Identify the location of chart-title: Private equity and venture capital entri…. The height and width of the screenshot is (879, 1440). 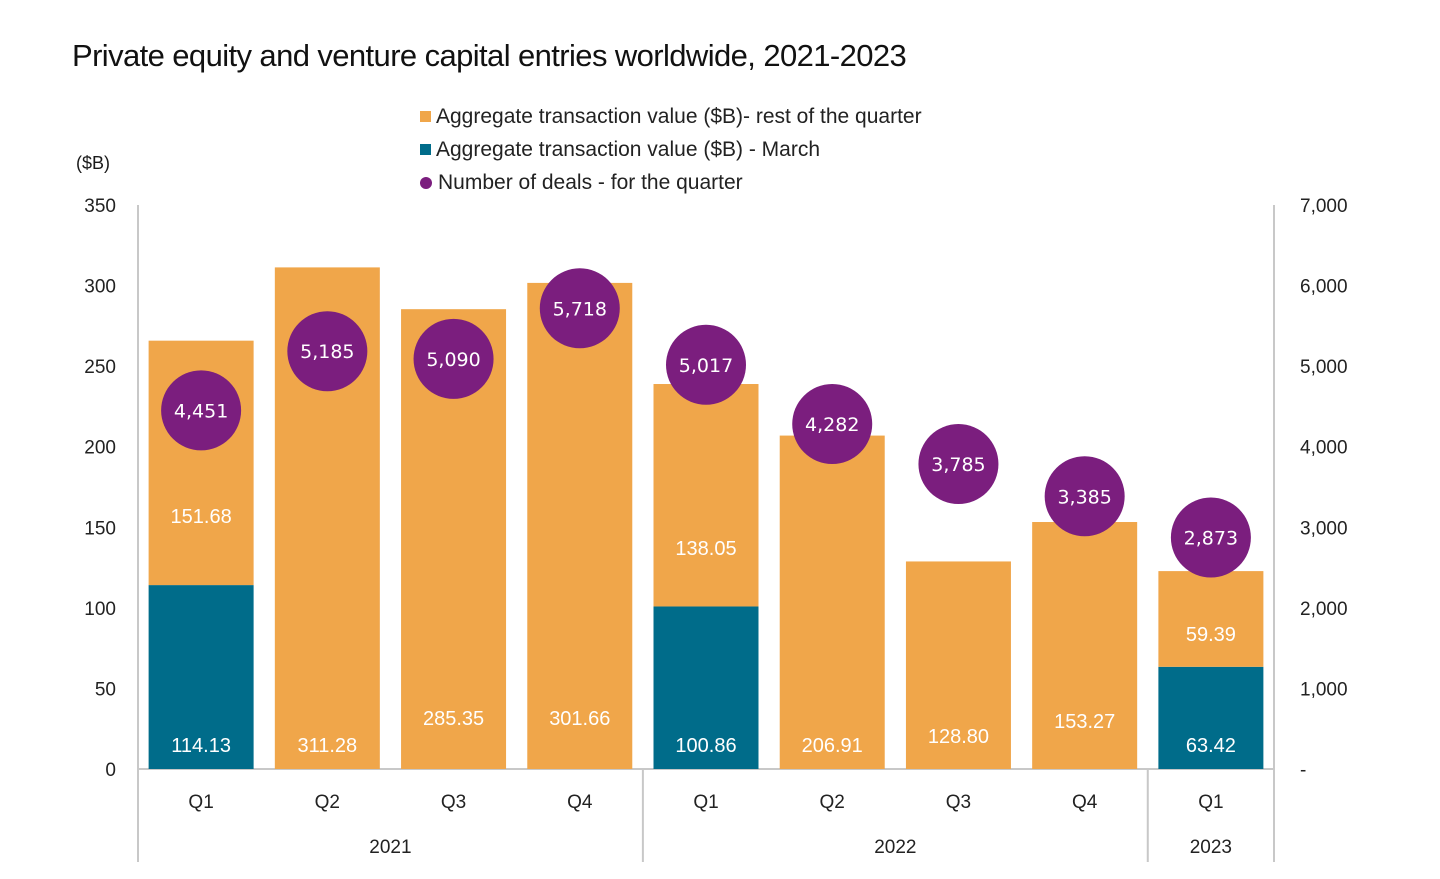
(489, 55).